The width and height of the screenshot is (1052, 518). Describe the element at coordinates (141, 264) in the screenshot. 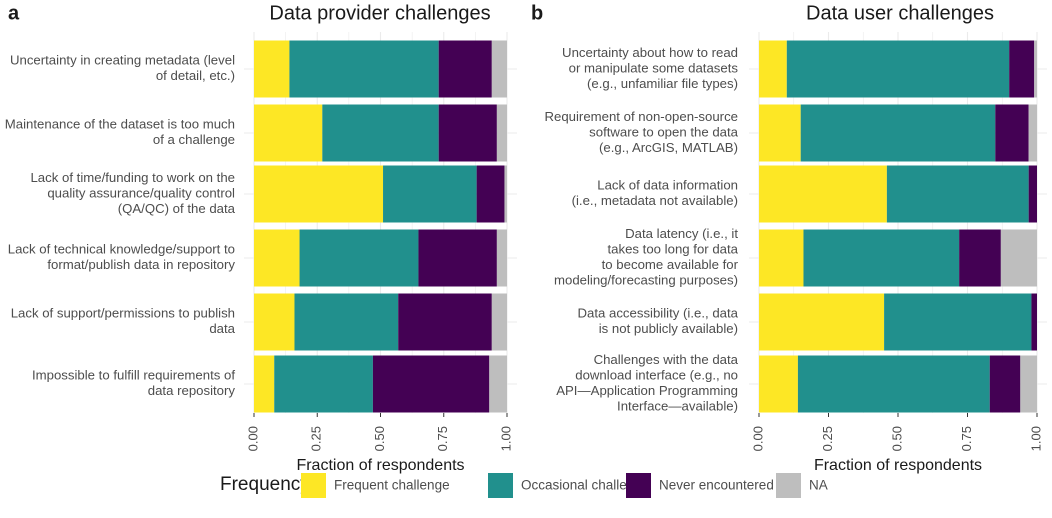

I see `category-label-line: format/publish data in repository` at that location.